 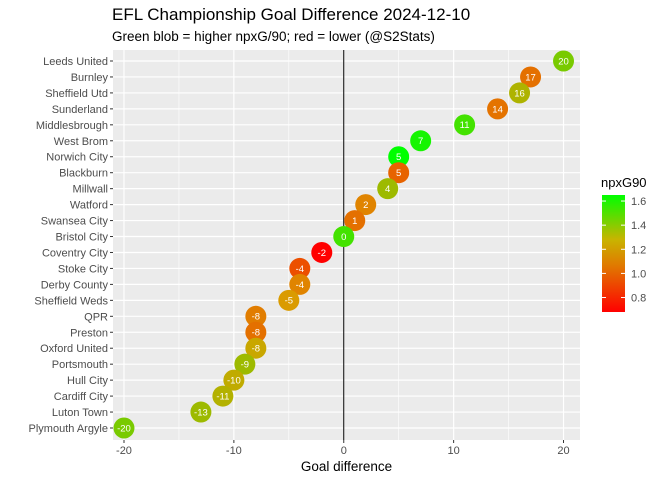 I want to click on x-tick-label: 0, so click(x=344, y=451).